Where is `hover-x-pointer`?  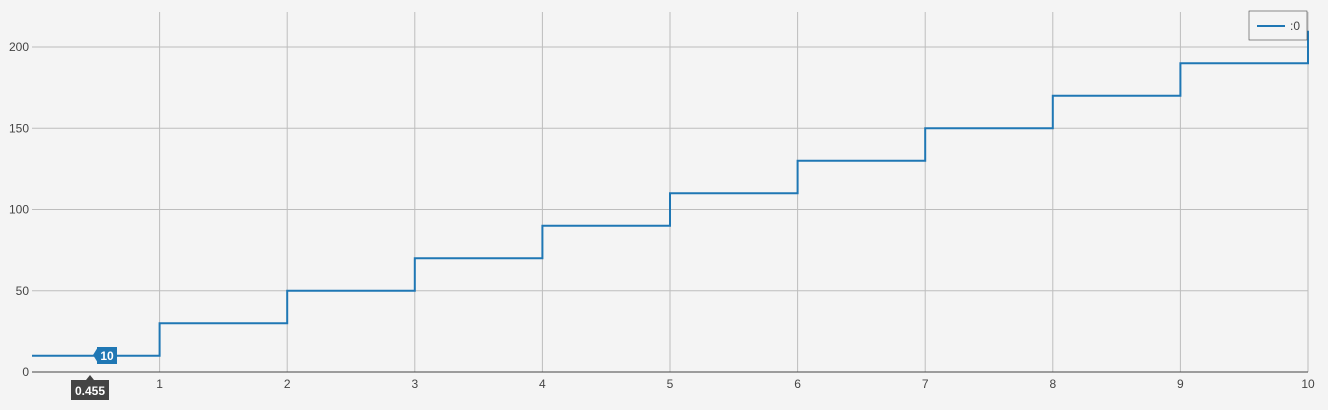
hover-x-pointer is located at coordinates (90, 377).